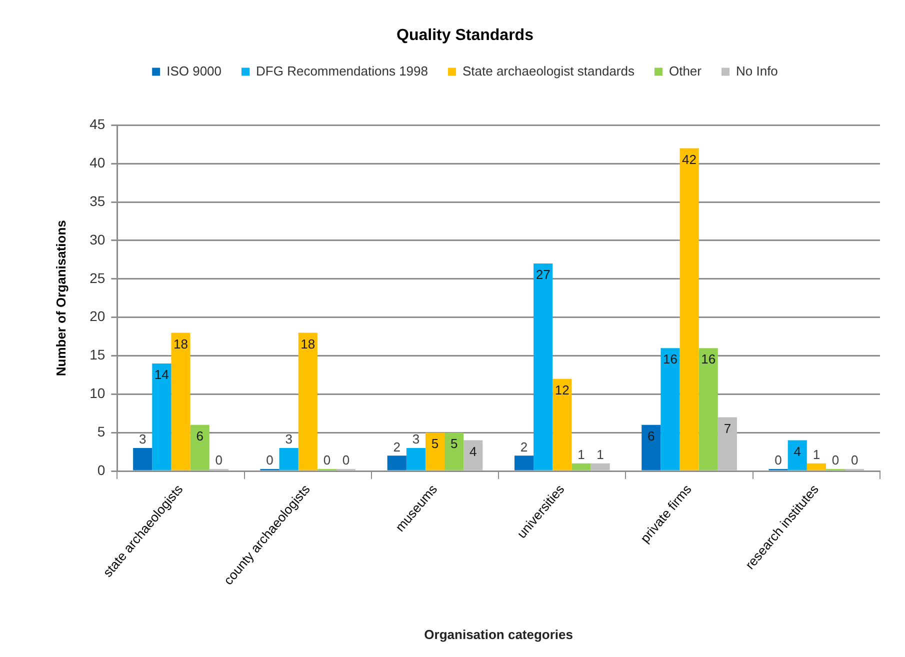  Describe the element at coordinates (101, 431) in the screenshot. I see `y-tick-label: 5` at that location.